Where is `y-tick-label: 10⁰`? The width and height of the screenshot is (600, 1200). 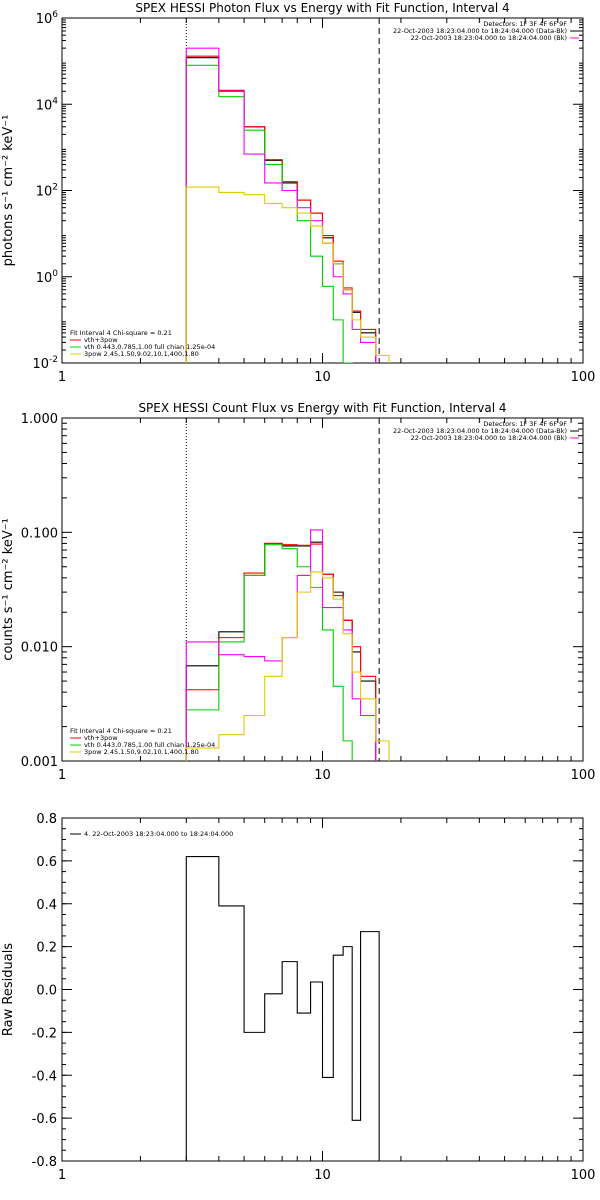
y-tick-label: 10⁰ is located at coordinates (47, 277).